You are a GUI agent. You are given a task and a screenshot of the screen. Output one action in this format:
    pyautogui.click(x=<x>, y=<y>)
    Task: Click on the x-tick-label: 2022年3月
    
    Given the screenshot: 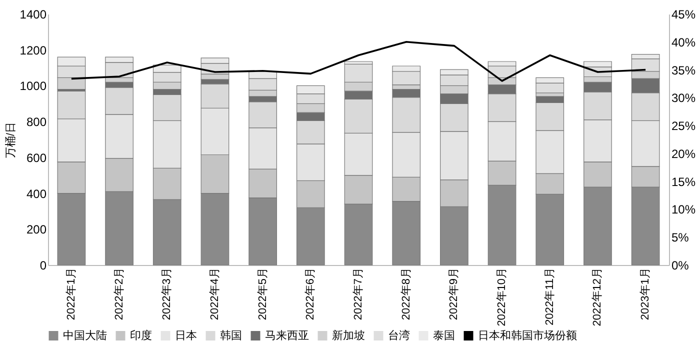 What is the action you would take?
    pyautogui.click(x=167, y=294)
    